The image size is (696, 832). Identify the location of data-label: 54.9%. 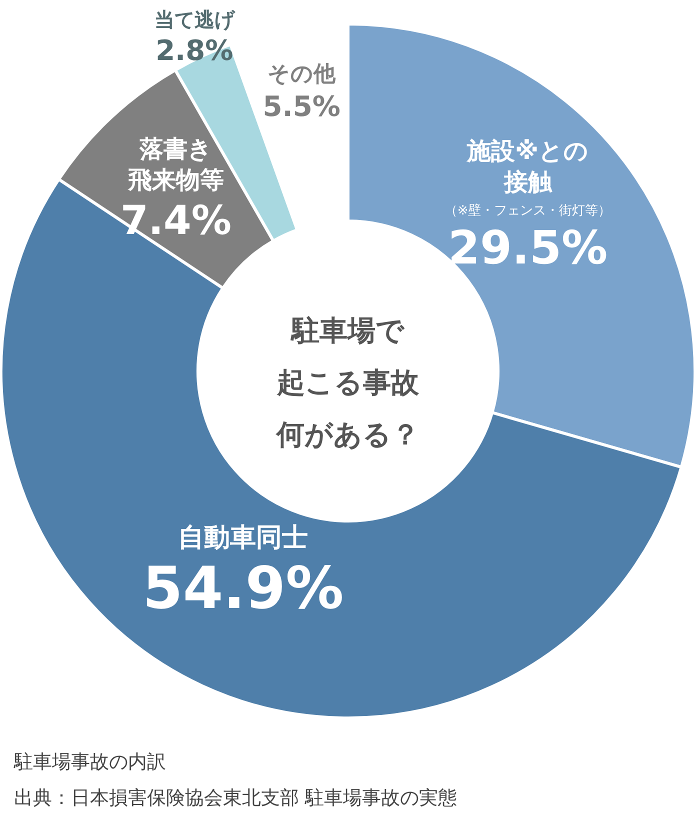
(243, 588).